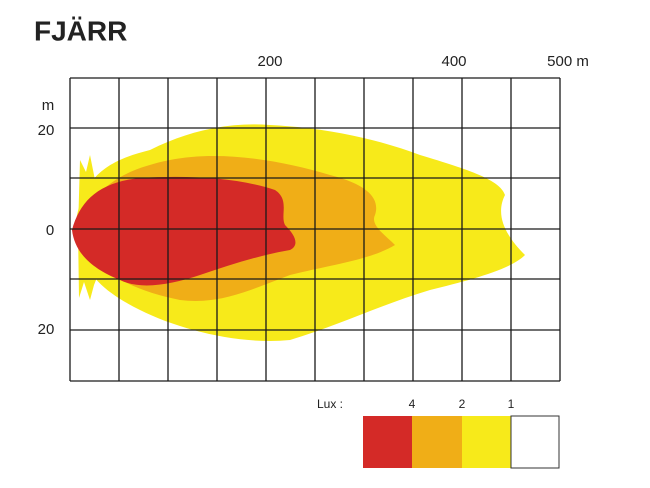 This screenshot has height=488, width=650. Describe the element at coordinates (48, 105) in the screenshot. I see `lateral-unit: m` at that location.